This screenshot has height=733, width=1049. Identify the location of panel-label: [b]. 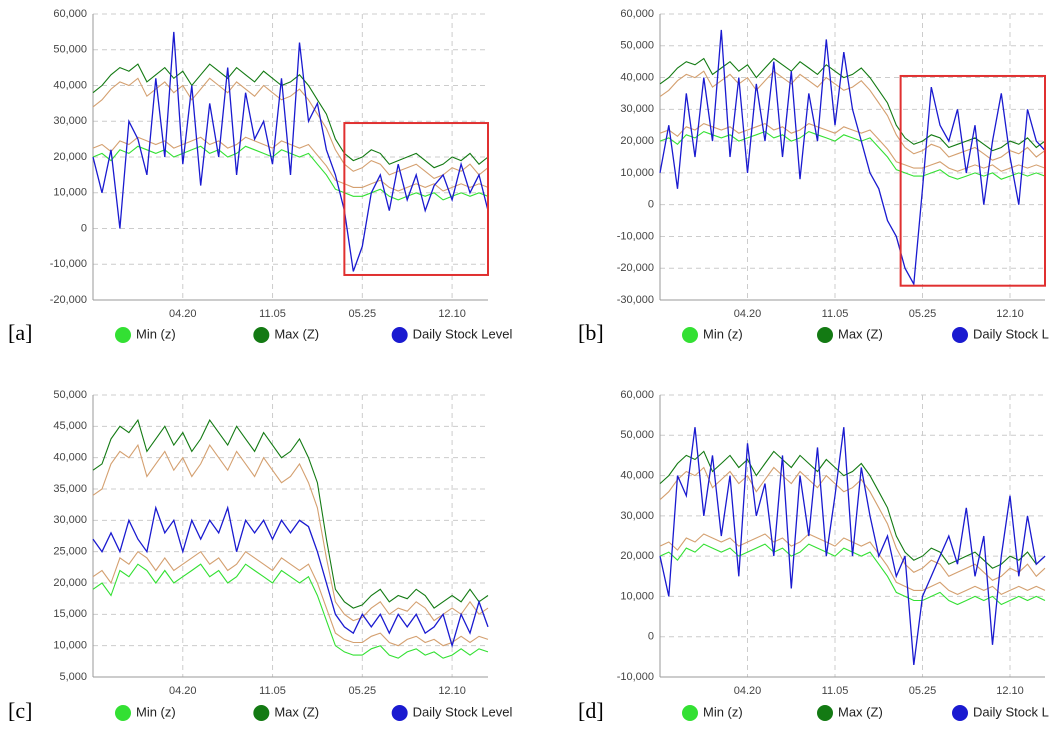
(591, 332).